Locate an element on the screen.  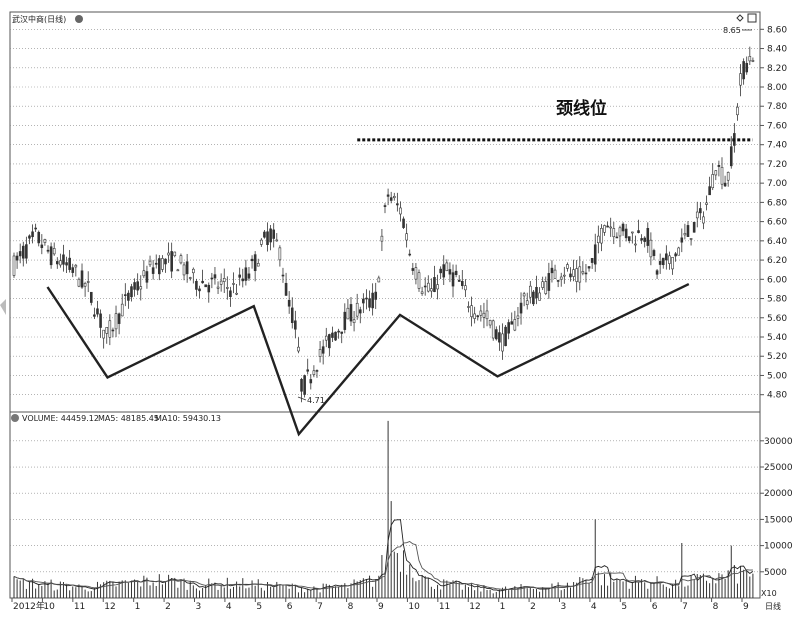
price-tick-label: 4.80 is located at coordinates (777, 396).